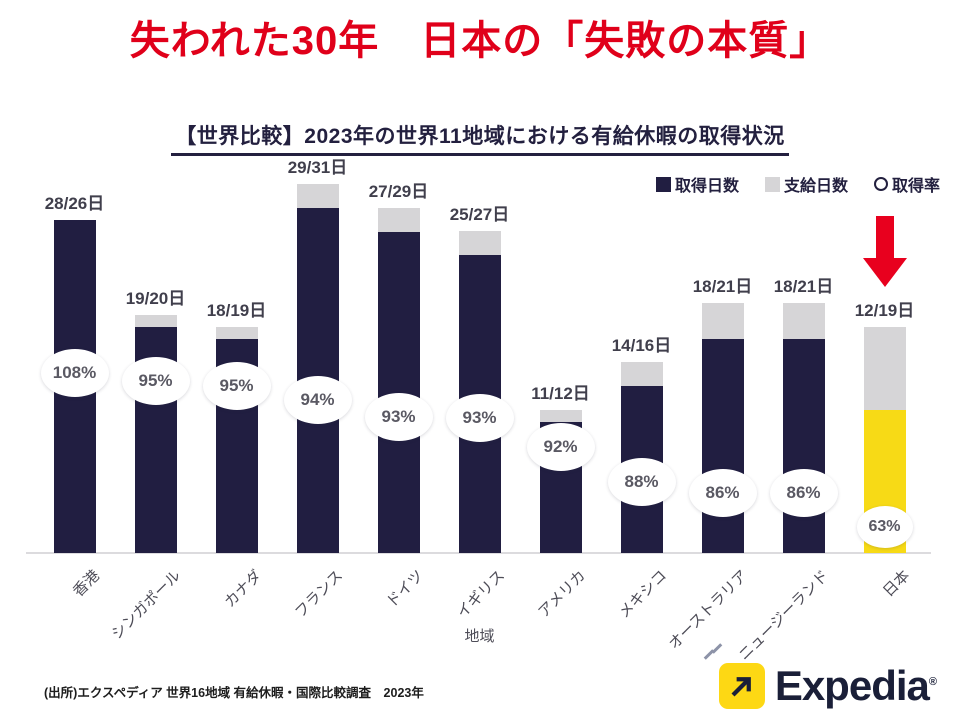 The width and height of the screenshot is (960, 717). I want to click on expedia-logo-icon-wrap, so click(734, 676).